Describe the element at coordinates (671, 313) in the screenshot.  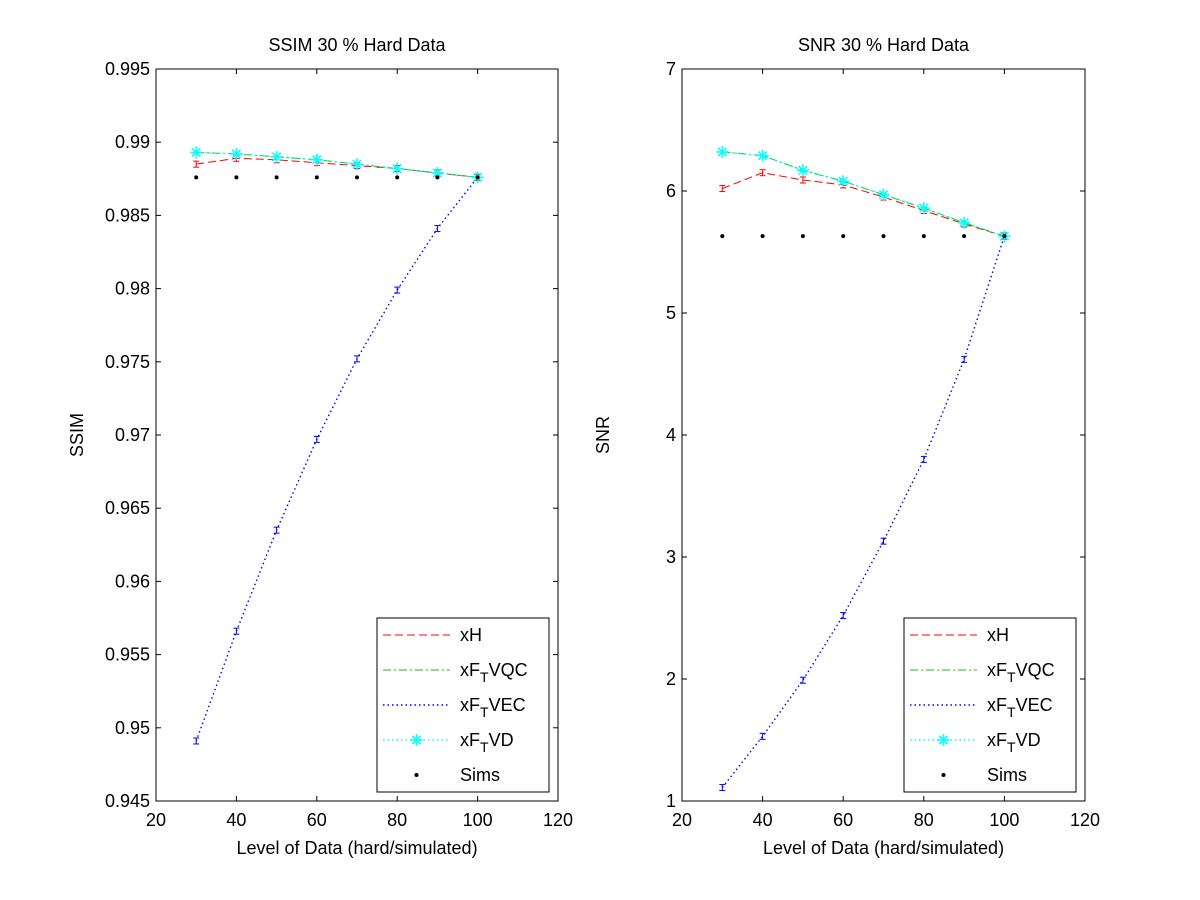
I see `y-tick-label: 5` at that location.